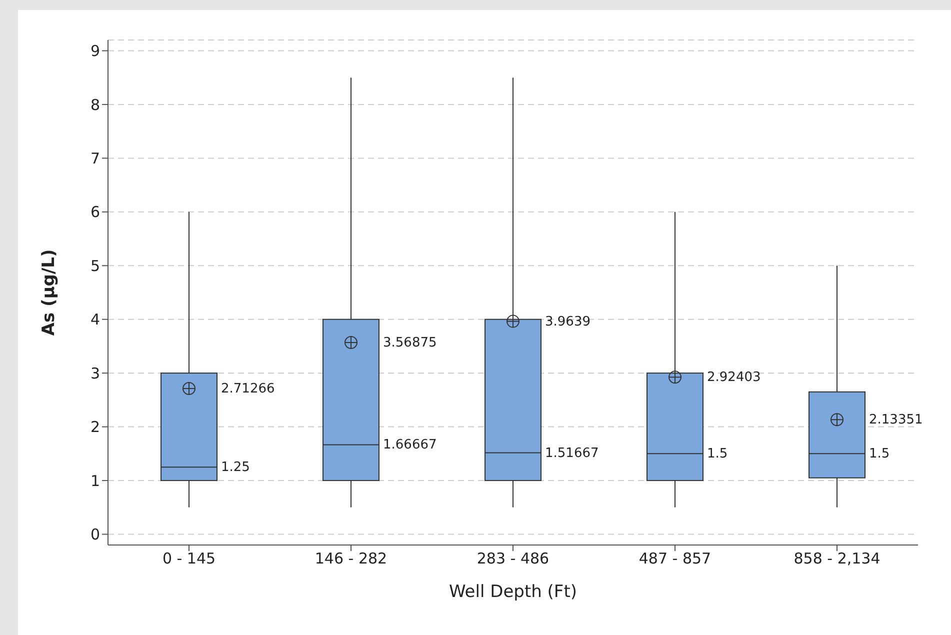 This screenshot has width=951, height=635. I want to click on annotation: 1.66667, so click(410, 445).